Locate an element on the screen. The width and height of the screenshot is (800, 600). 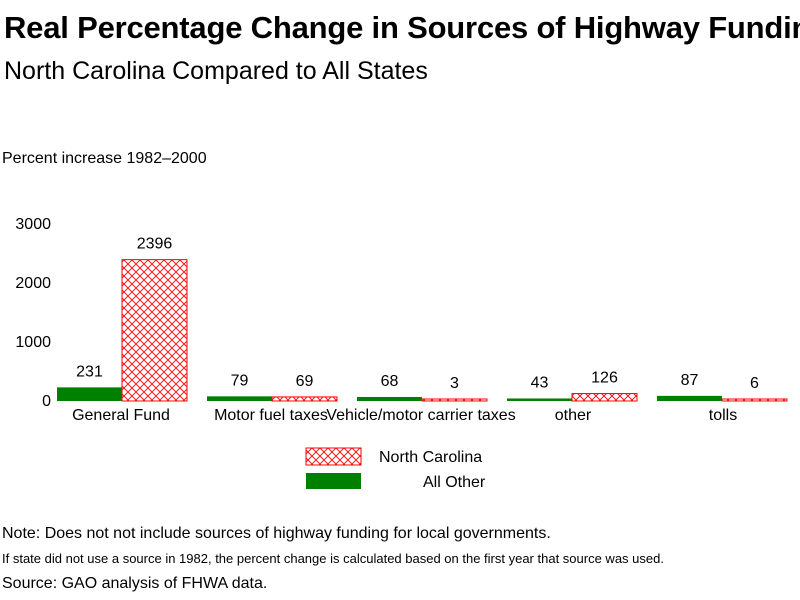
bar-value-label: 87 is located at coordinates (690, 380).